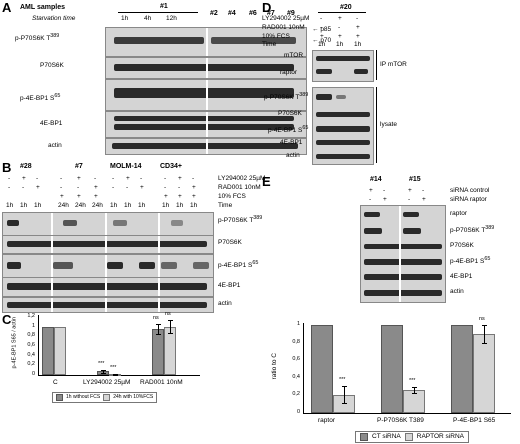  I want to click on b-blot-p70, so click(108, 244).